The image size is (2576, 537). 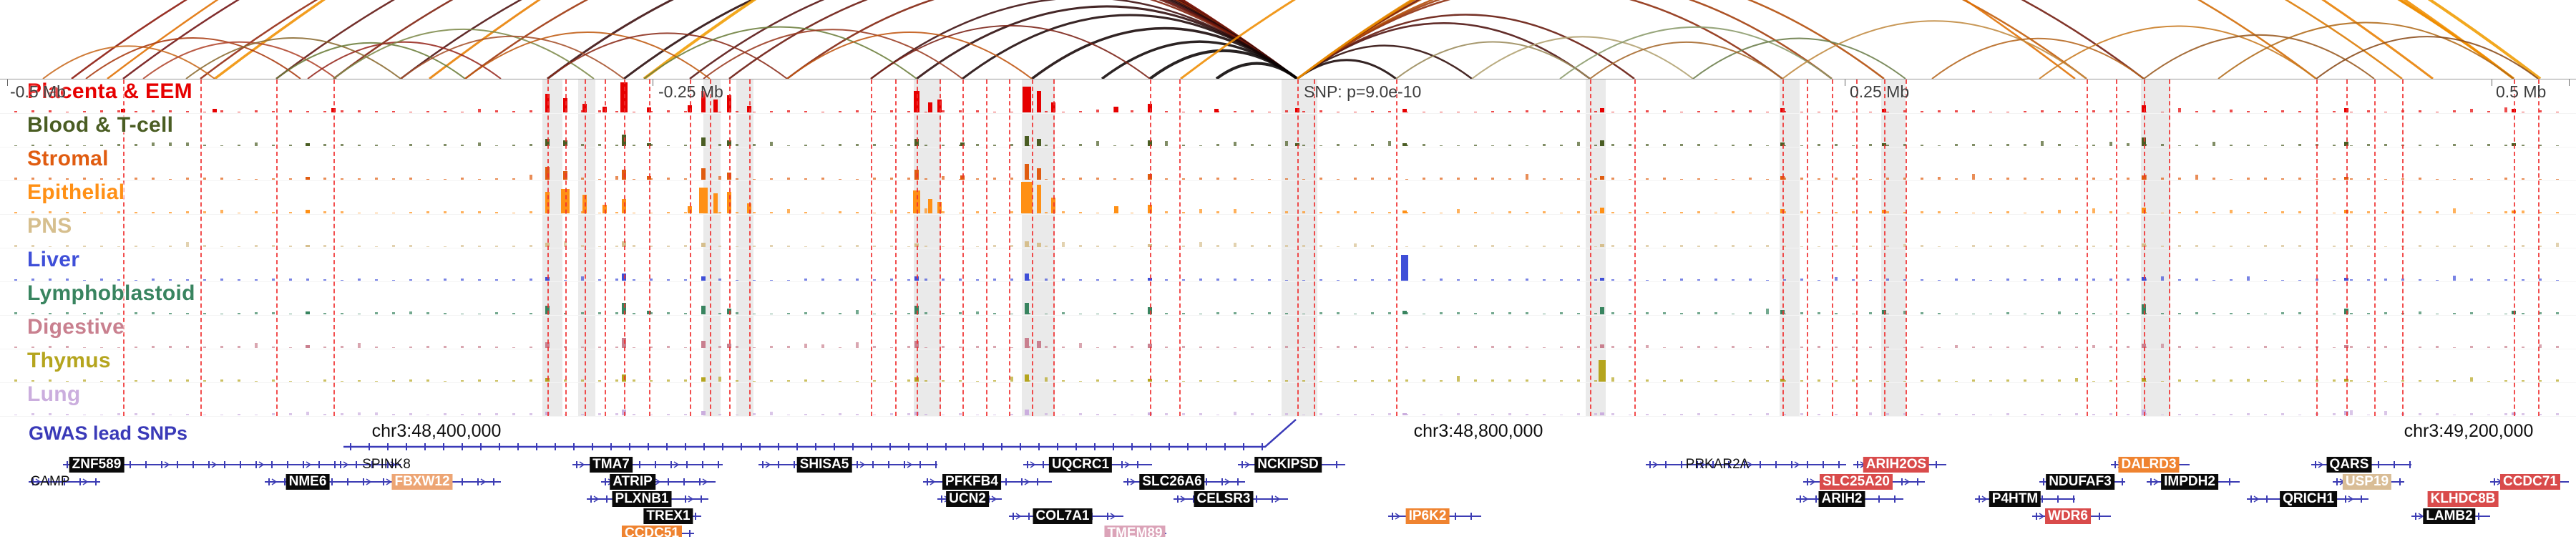 I want to click on gene-label: P4HTM, so click(x=2015, y=499).